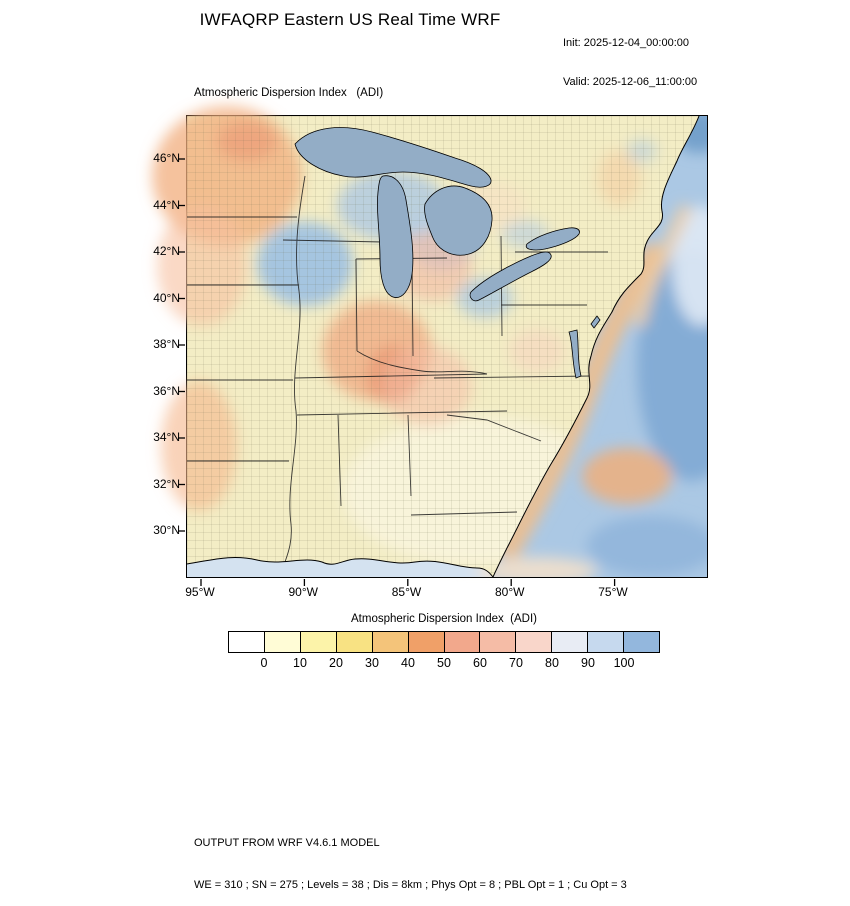  What do you see at coordinates (166, 158) in the screenshot?
I see `lat-tick-label: 46°N` at bounding box center [166, 158].